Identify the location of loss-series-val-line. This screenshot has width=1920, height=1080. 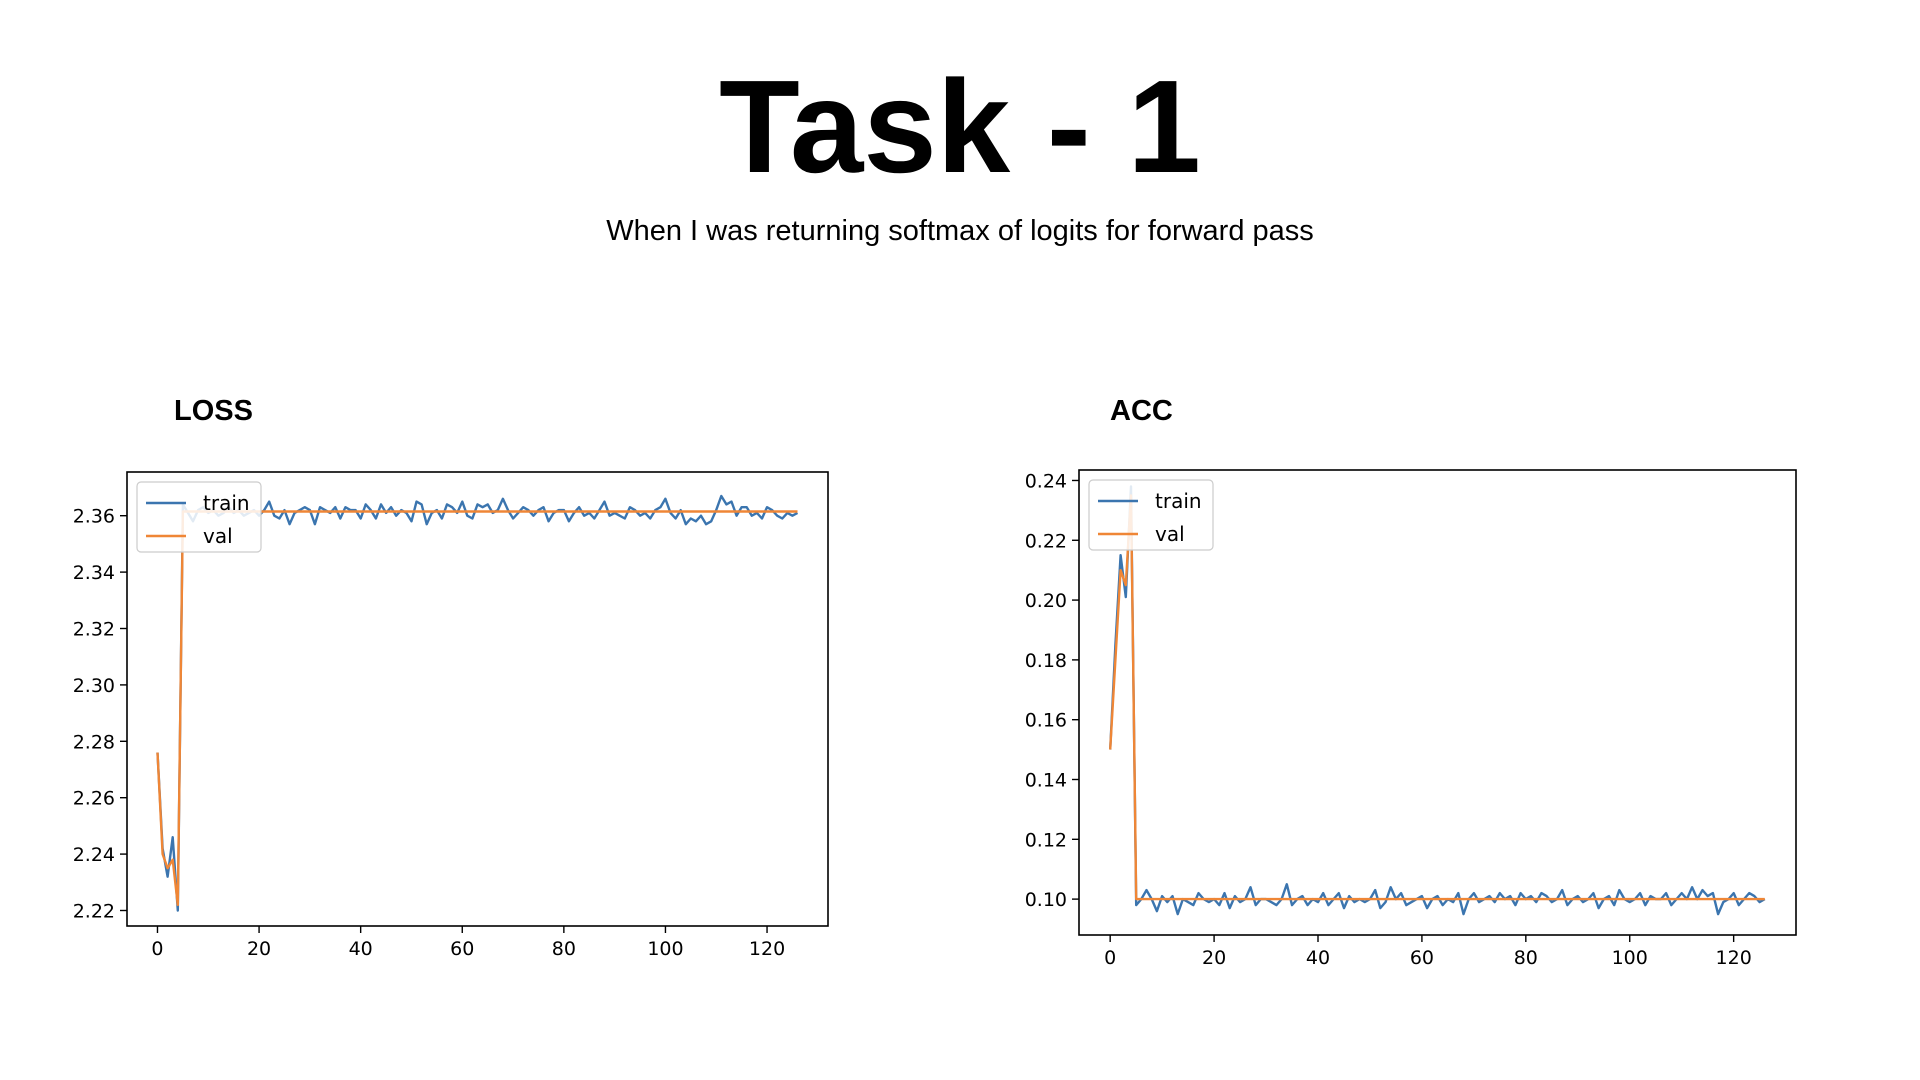
(477, 708).